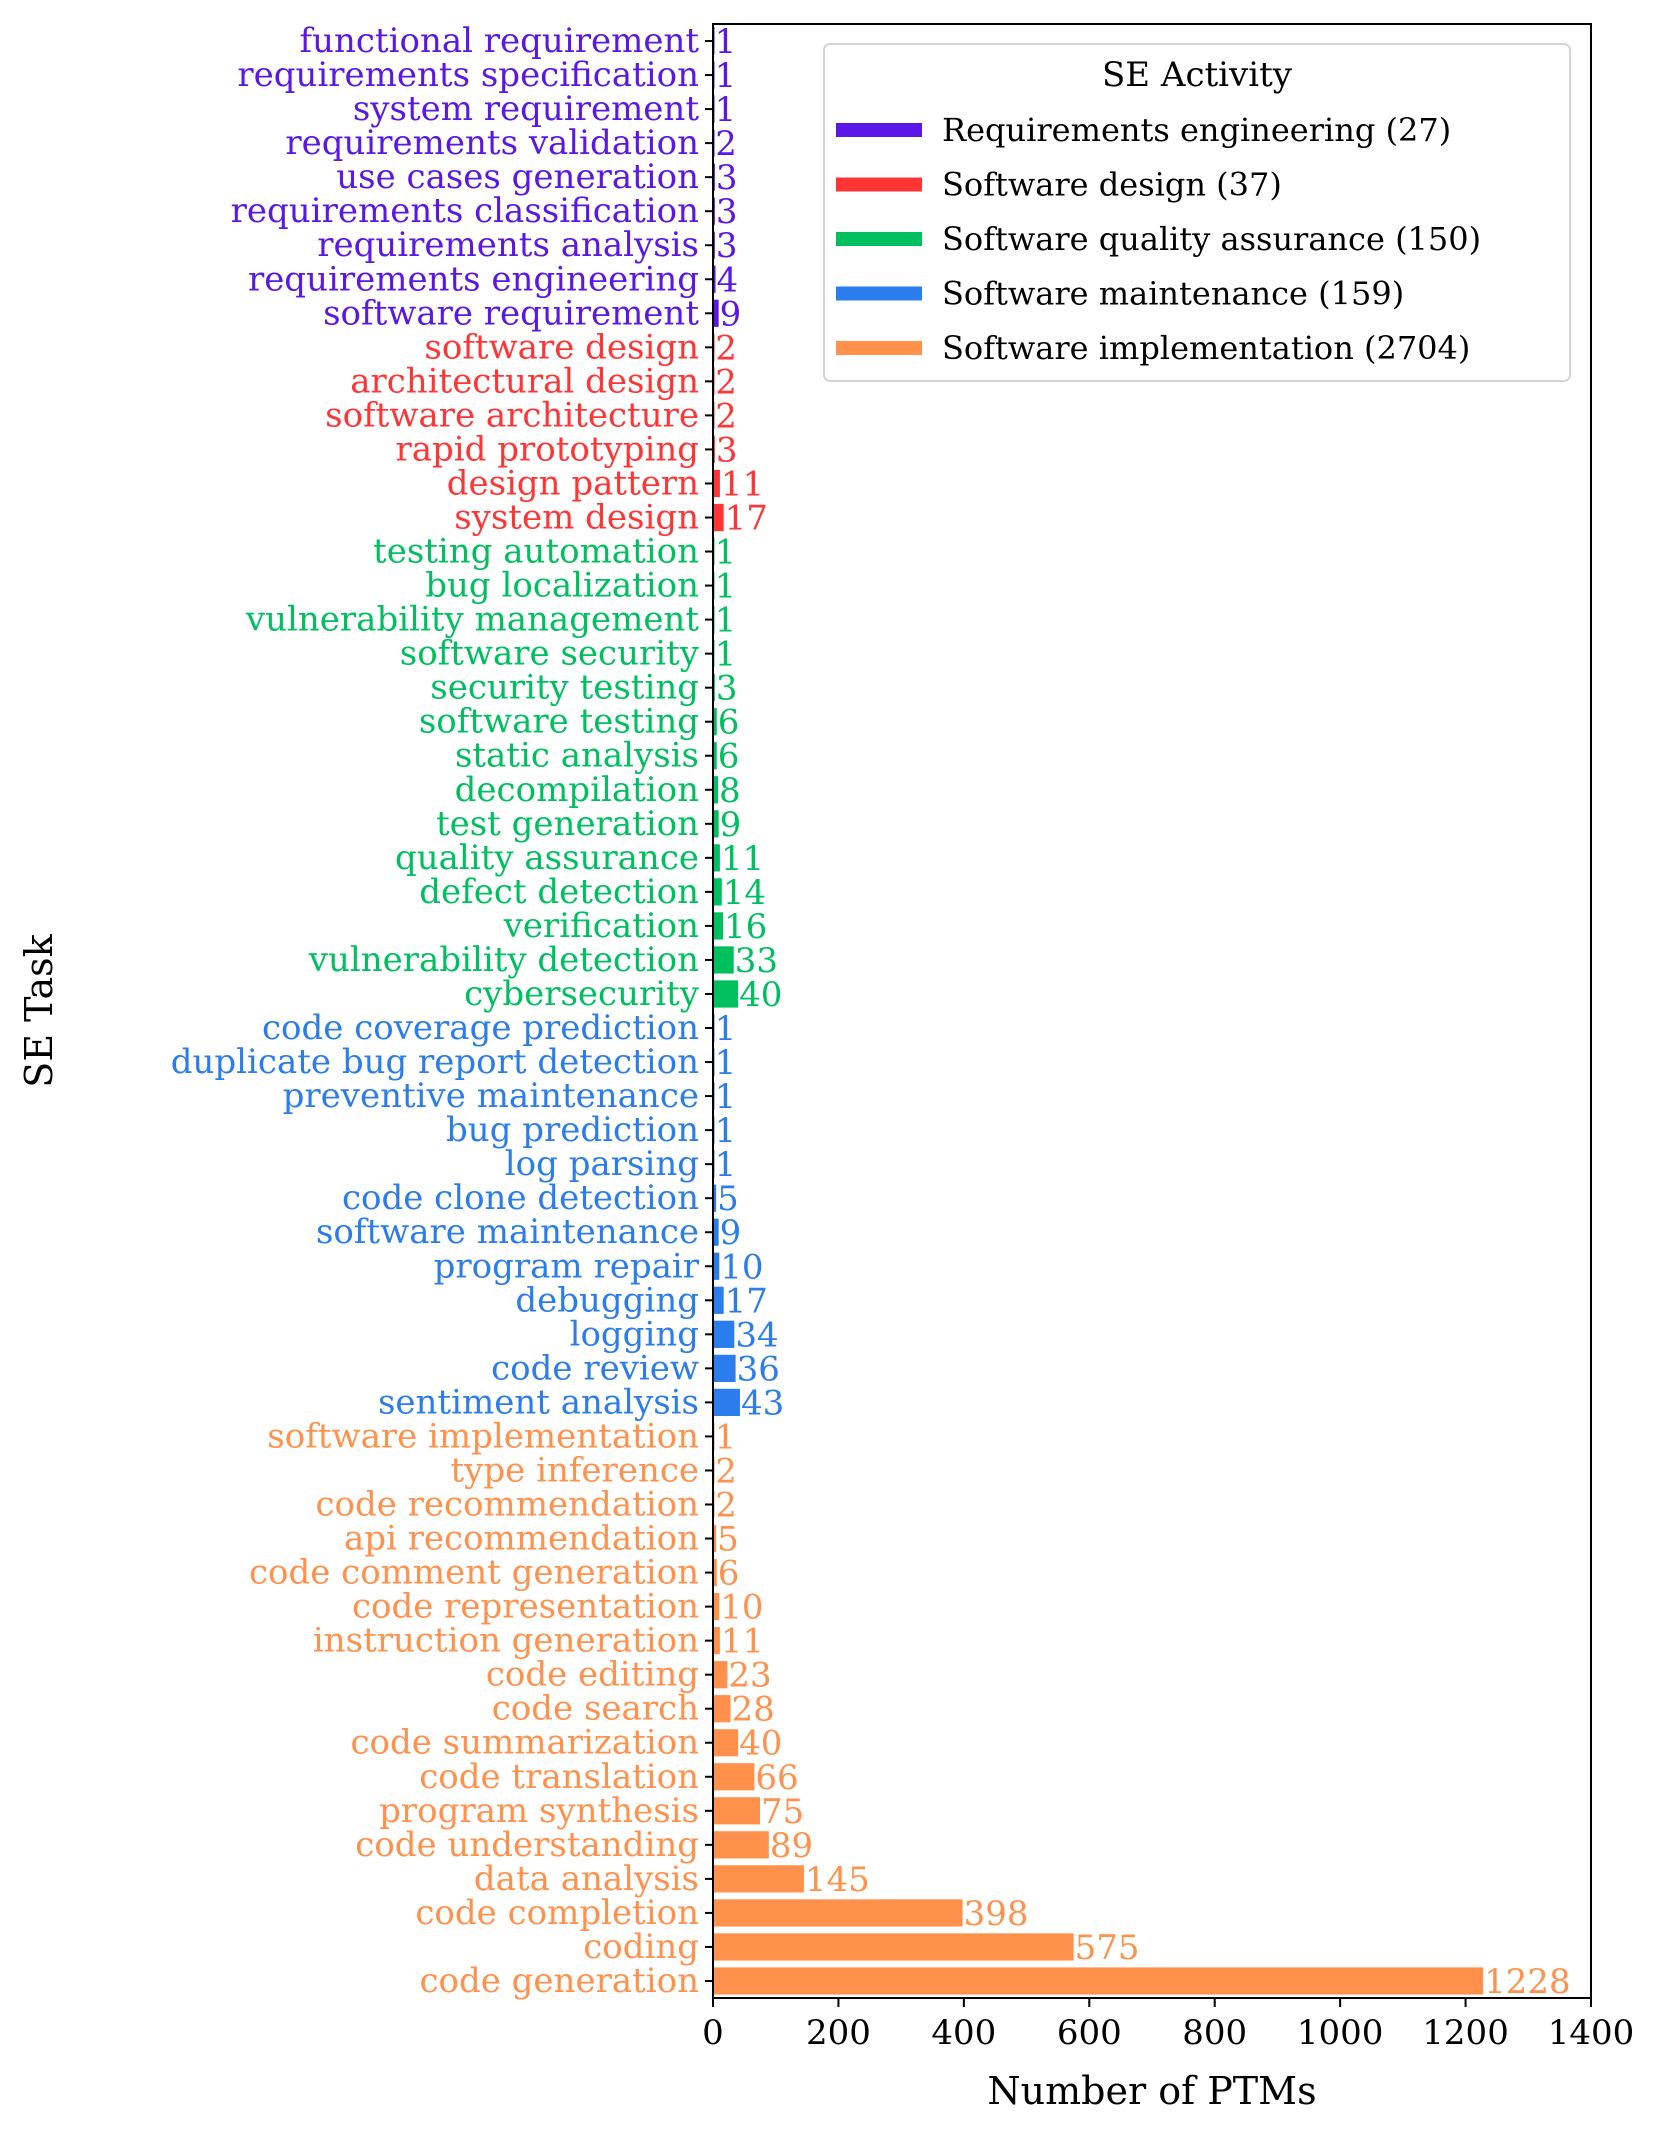 This screenshot has width=1662, height=2134. I want to click on y-tick-label: preventive maintenance, so click(491, 1096).